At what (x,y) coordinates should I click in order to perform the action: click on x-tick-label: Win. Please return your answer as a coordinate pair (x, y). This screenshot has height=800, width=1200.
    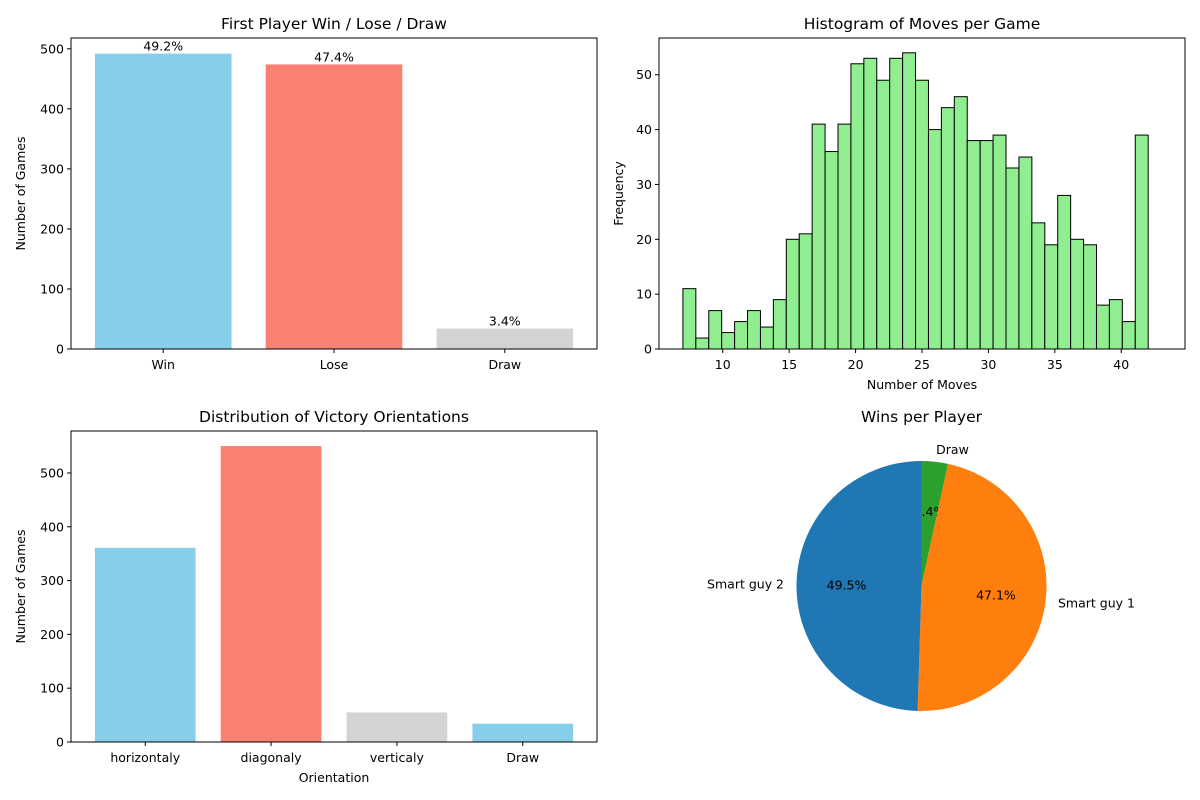
    Looking at the image, I should click on (162, 364).